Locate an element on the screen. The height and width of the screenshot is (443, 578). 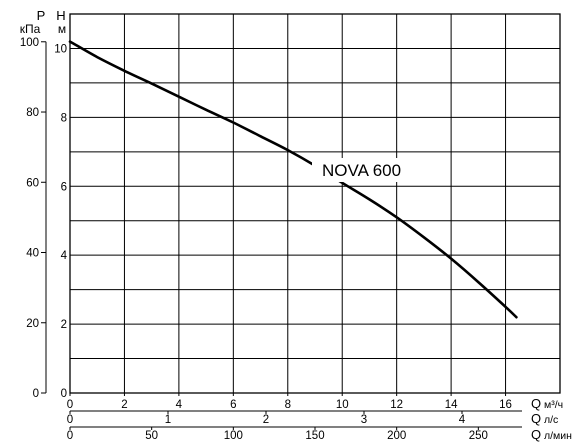
x-tick-label-lmin: 50 is located at coordinates (151, 436).